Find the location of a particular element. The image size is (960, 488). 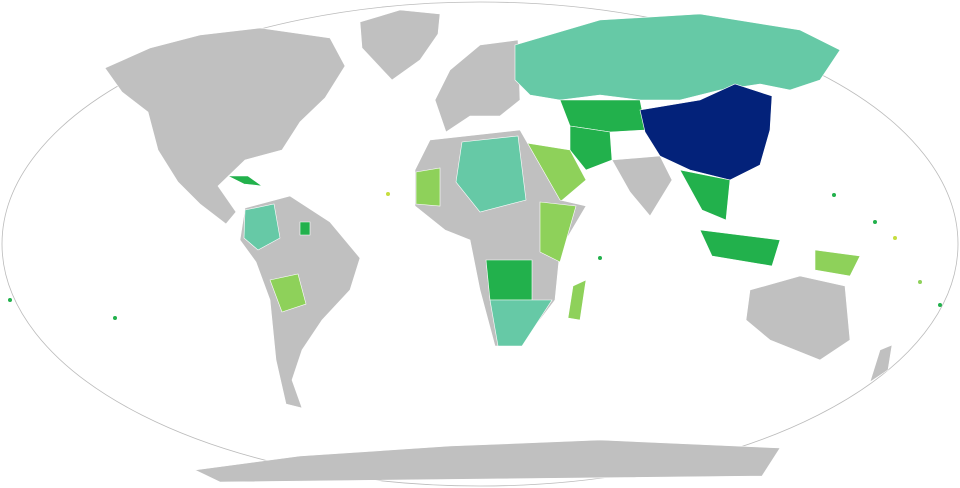

china is located at coordinates (706, 132).